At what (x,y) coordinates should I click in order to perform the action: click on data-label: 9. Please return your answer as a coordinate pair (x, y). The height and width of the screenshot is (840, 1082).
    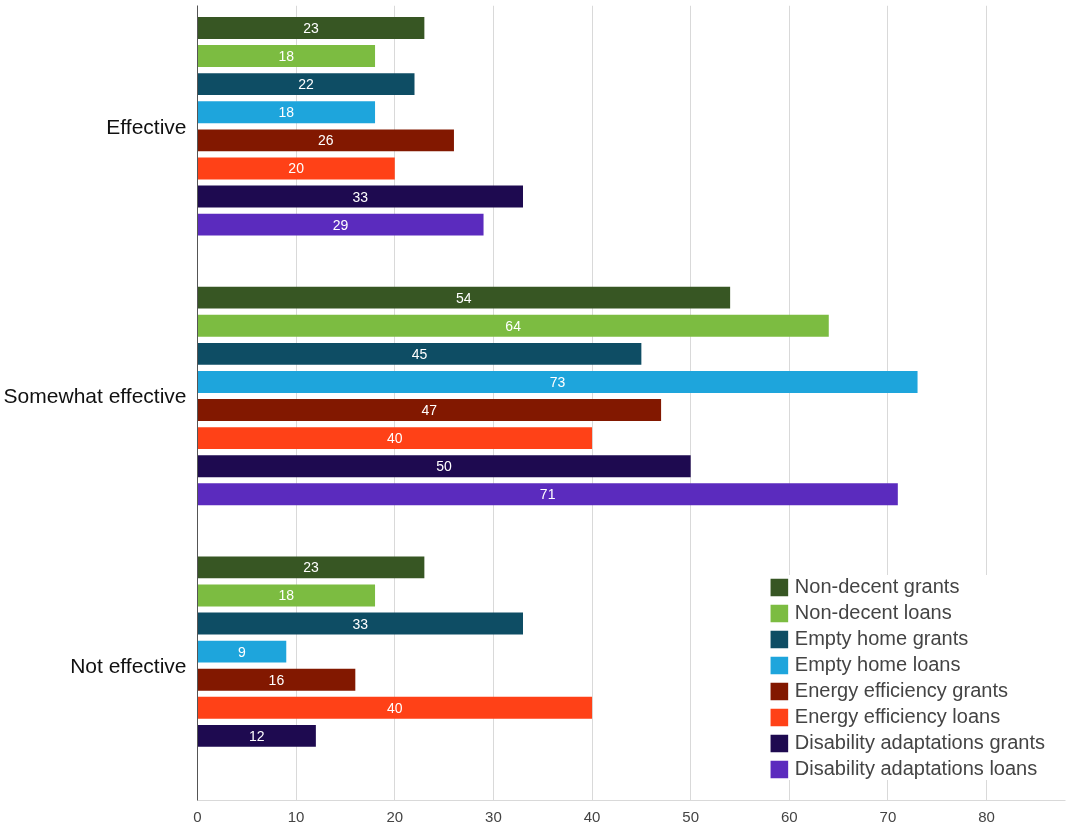
    Looking at the image, I should click on (241, 651).